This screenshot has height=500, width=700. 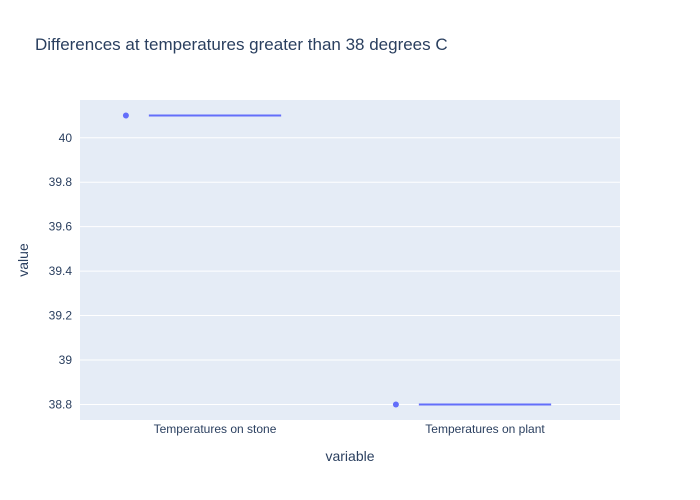 What do you see at coordinates (61, 316) in the screenshot?
I see `y-tick-label: 39.2` at bounding box center [61, 316].